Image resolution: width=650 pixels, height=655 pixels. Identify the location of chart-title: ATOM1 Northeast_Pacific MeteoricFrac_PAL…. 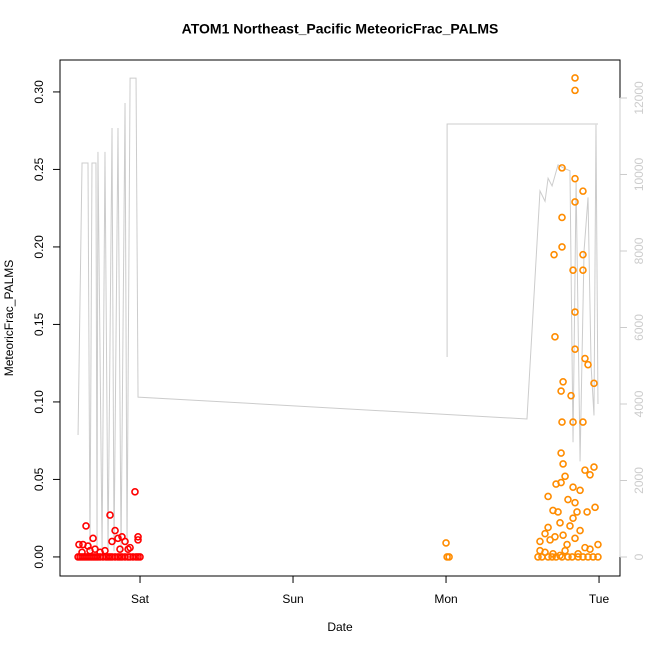
(340, 29).